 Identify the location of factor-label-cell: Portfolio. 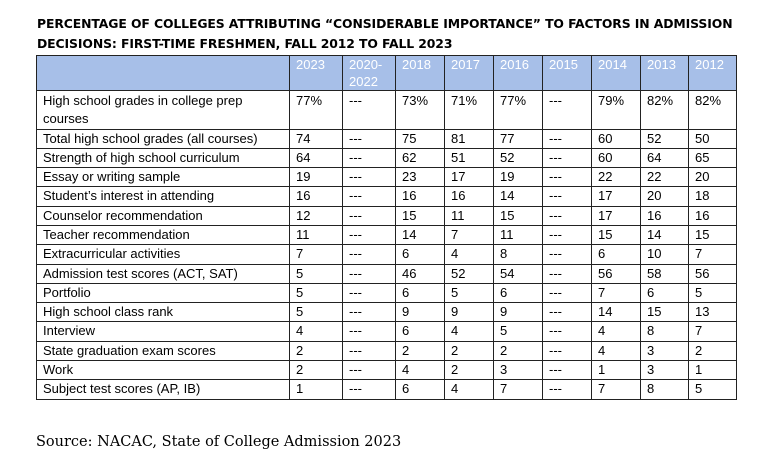
(163, 293).